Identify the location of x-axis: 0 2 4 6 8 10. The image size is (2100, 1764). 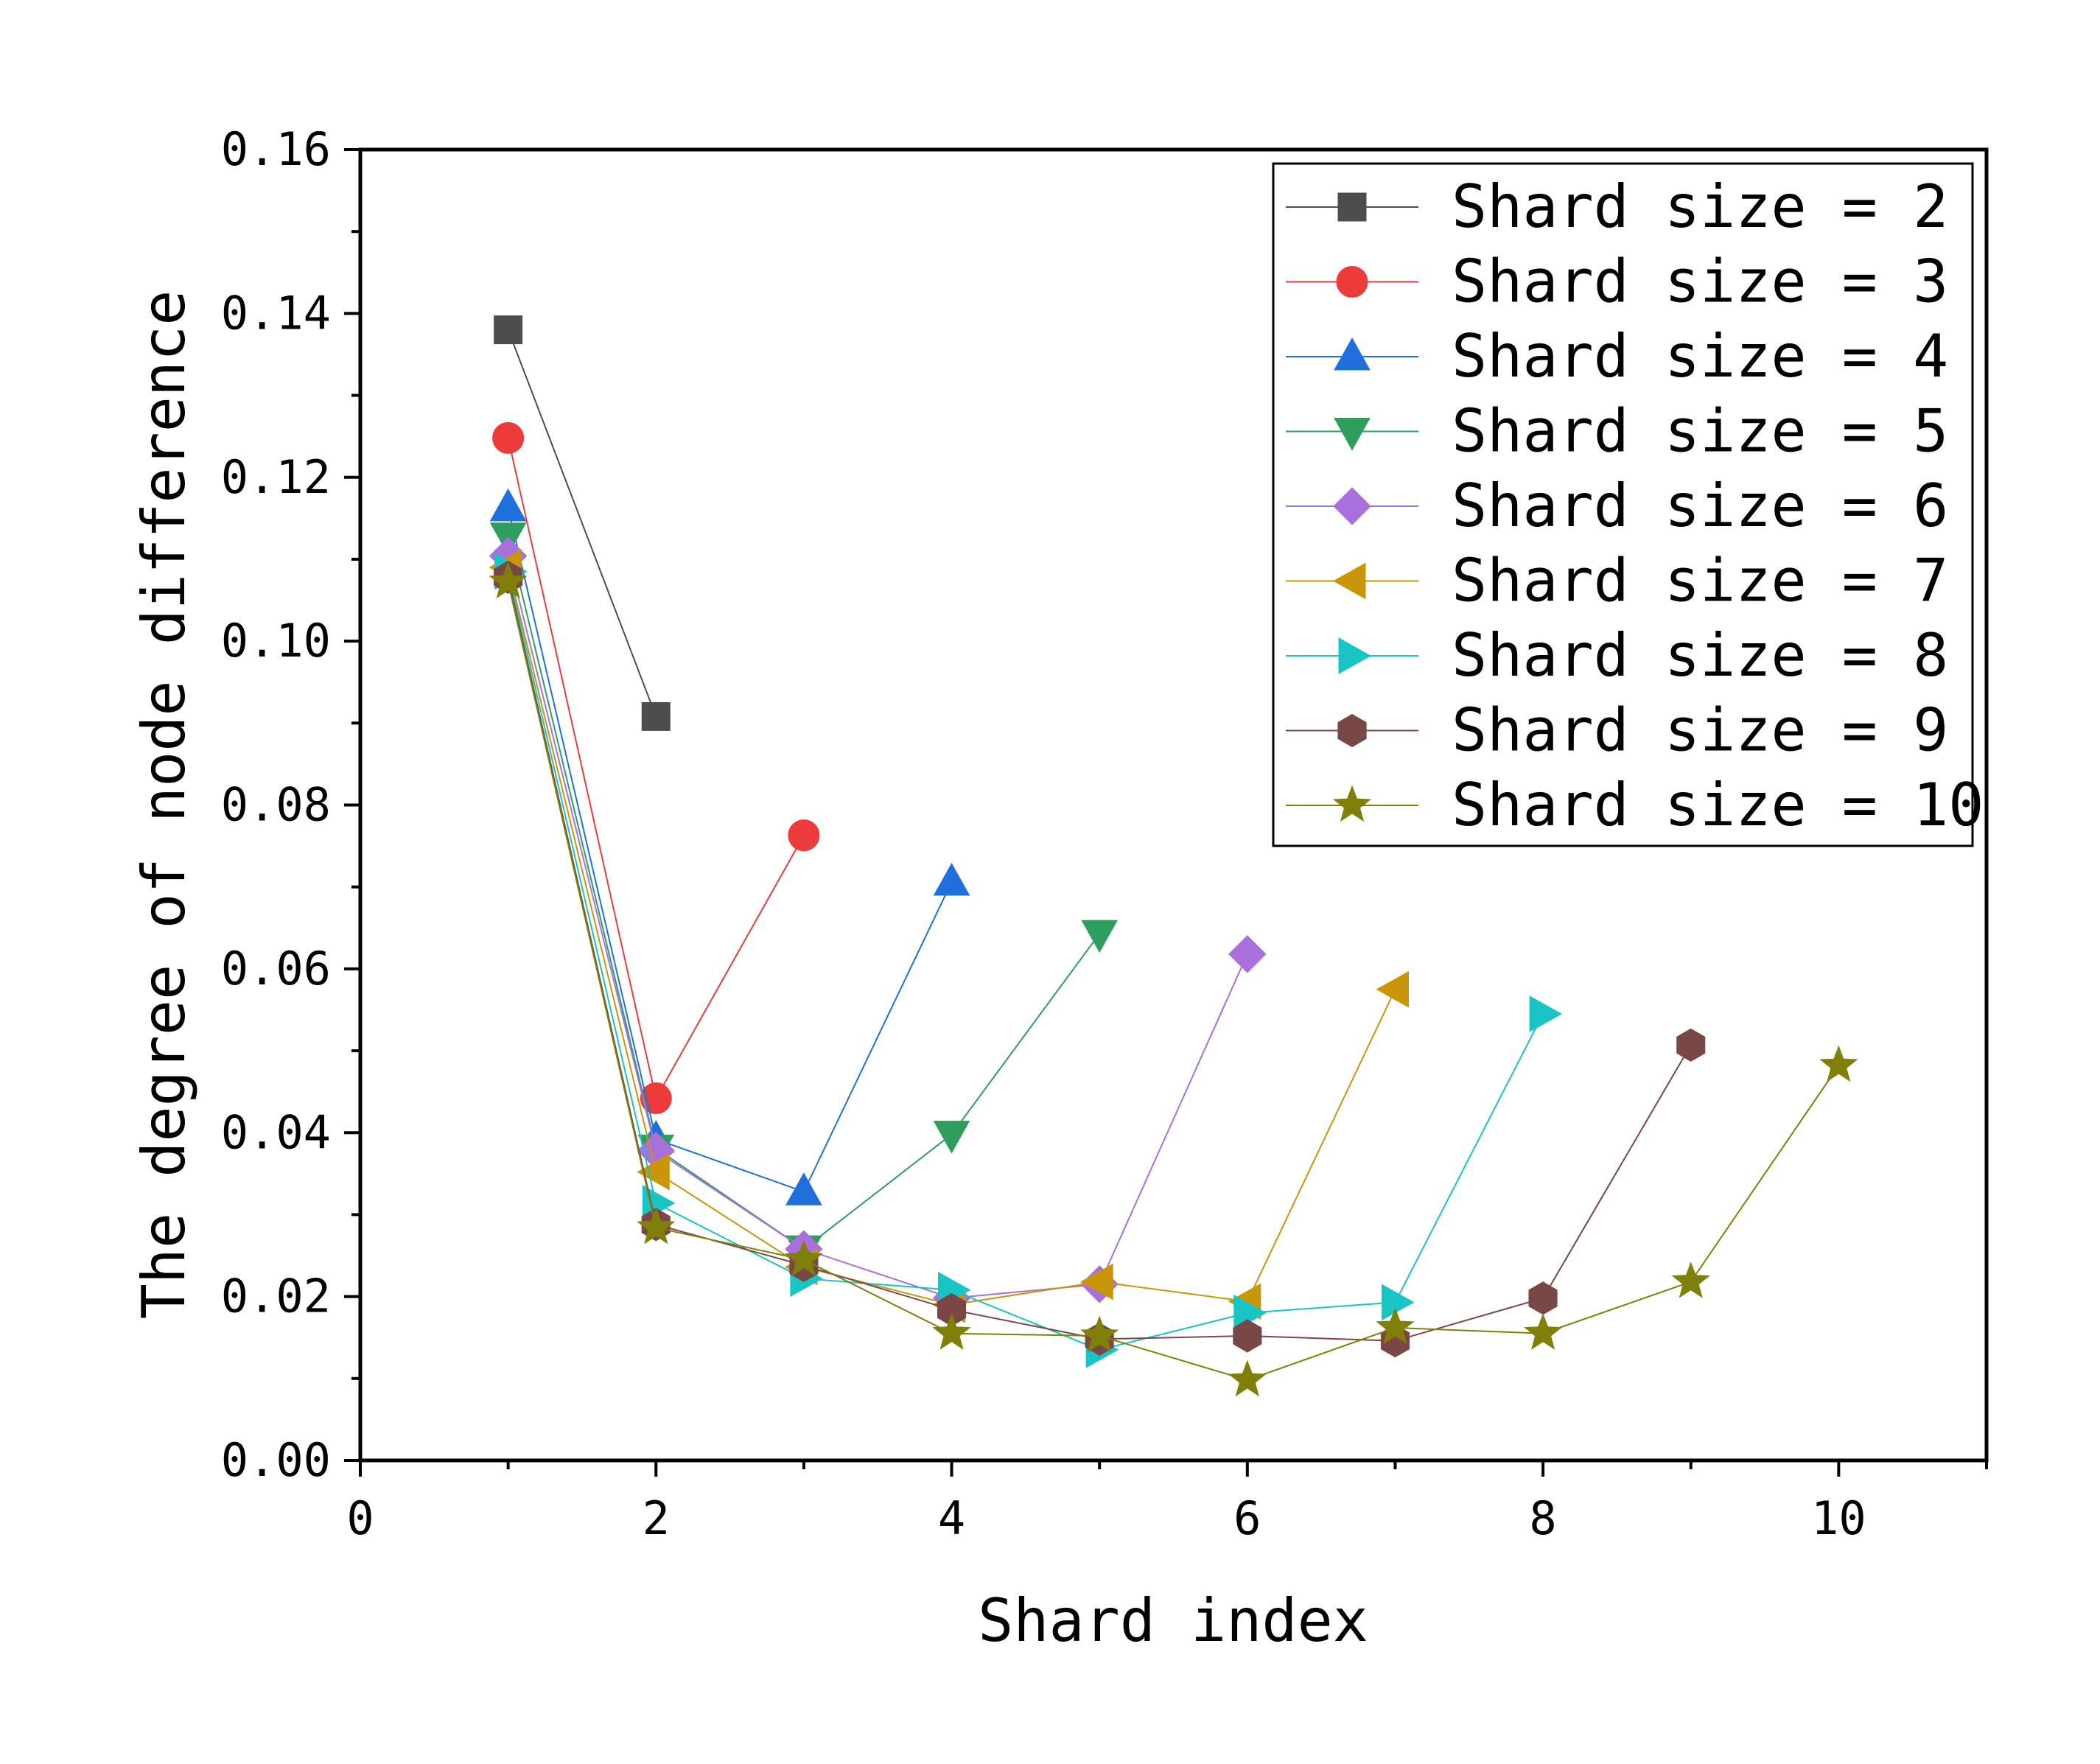
(1167, 1502).